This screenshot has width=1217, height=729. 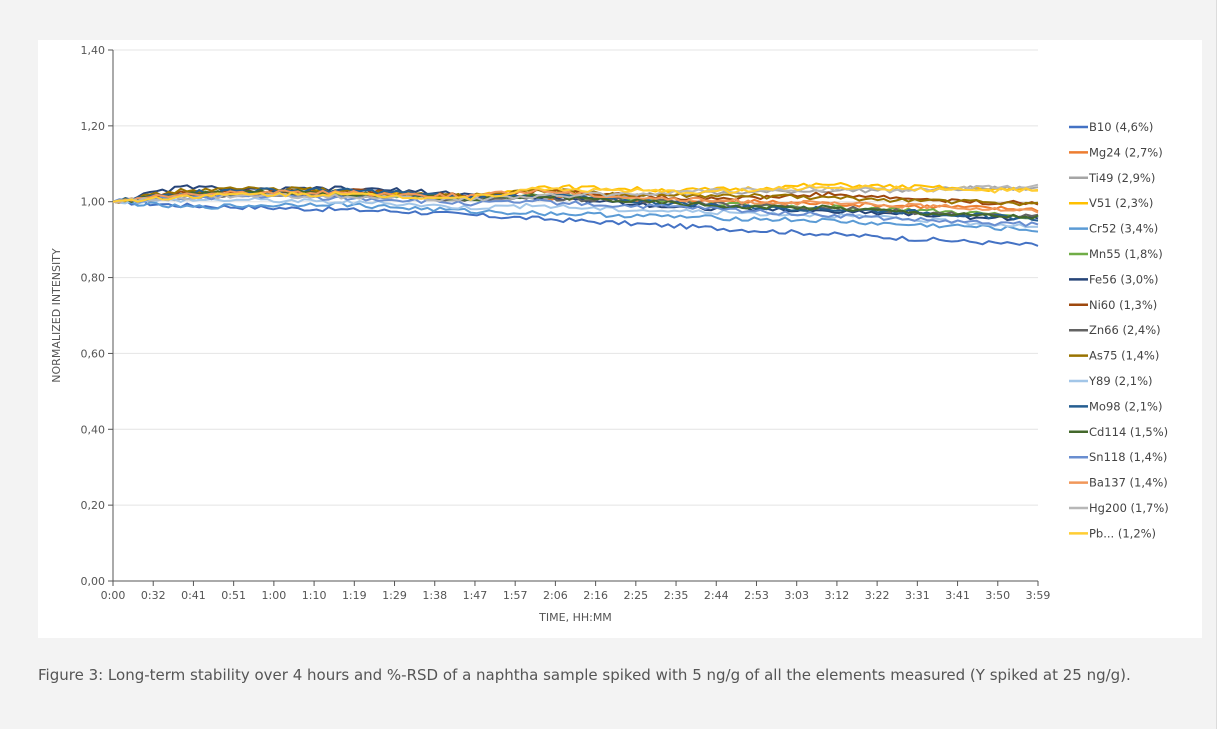 I want to click on x-tick-label: 3:31, so click(x=917, y=595).